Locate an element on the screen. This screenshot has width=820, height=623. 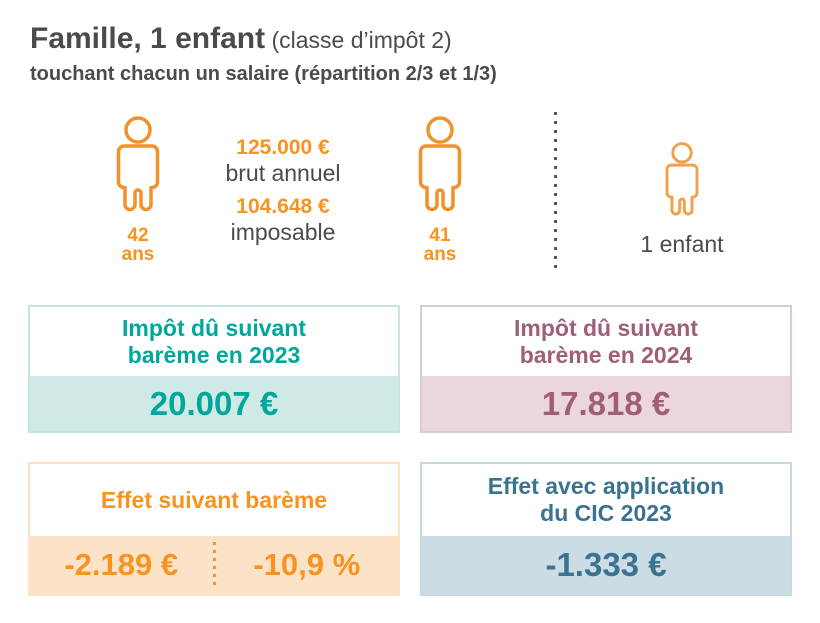
card-tax-2024-title: Impôt dû suivant barème en 2024 is located at coordinates (606, 341).